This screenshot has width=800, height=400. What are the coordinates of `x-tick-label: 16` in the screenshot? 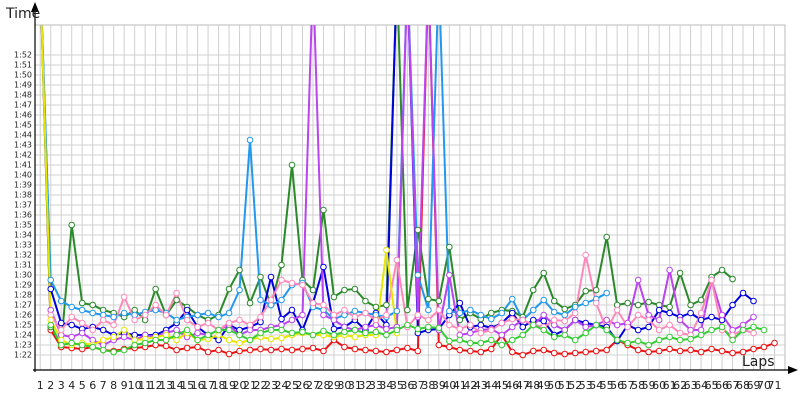 It's located at (198, 385).